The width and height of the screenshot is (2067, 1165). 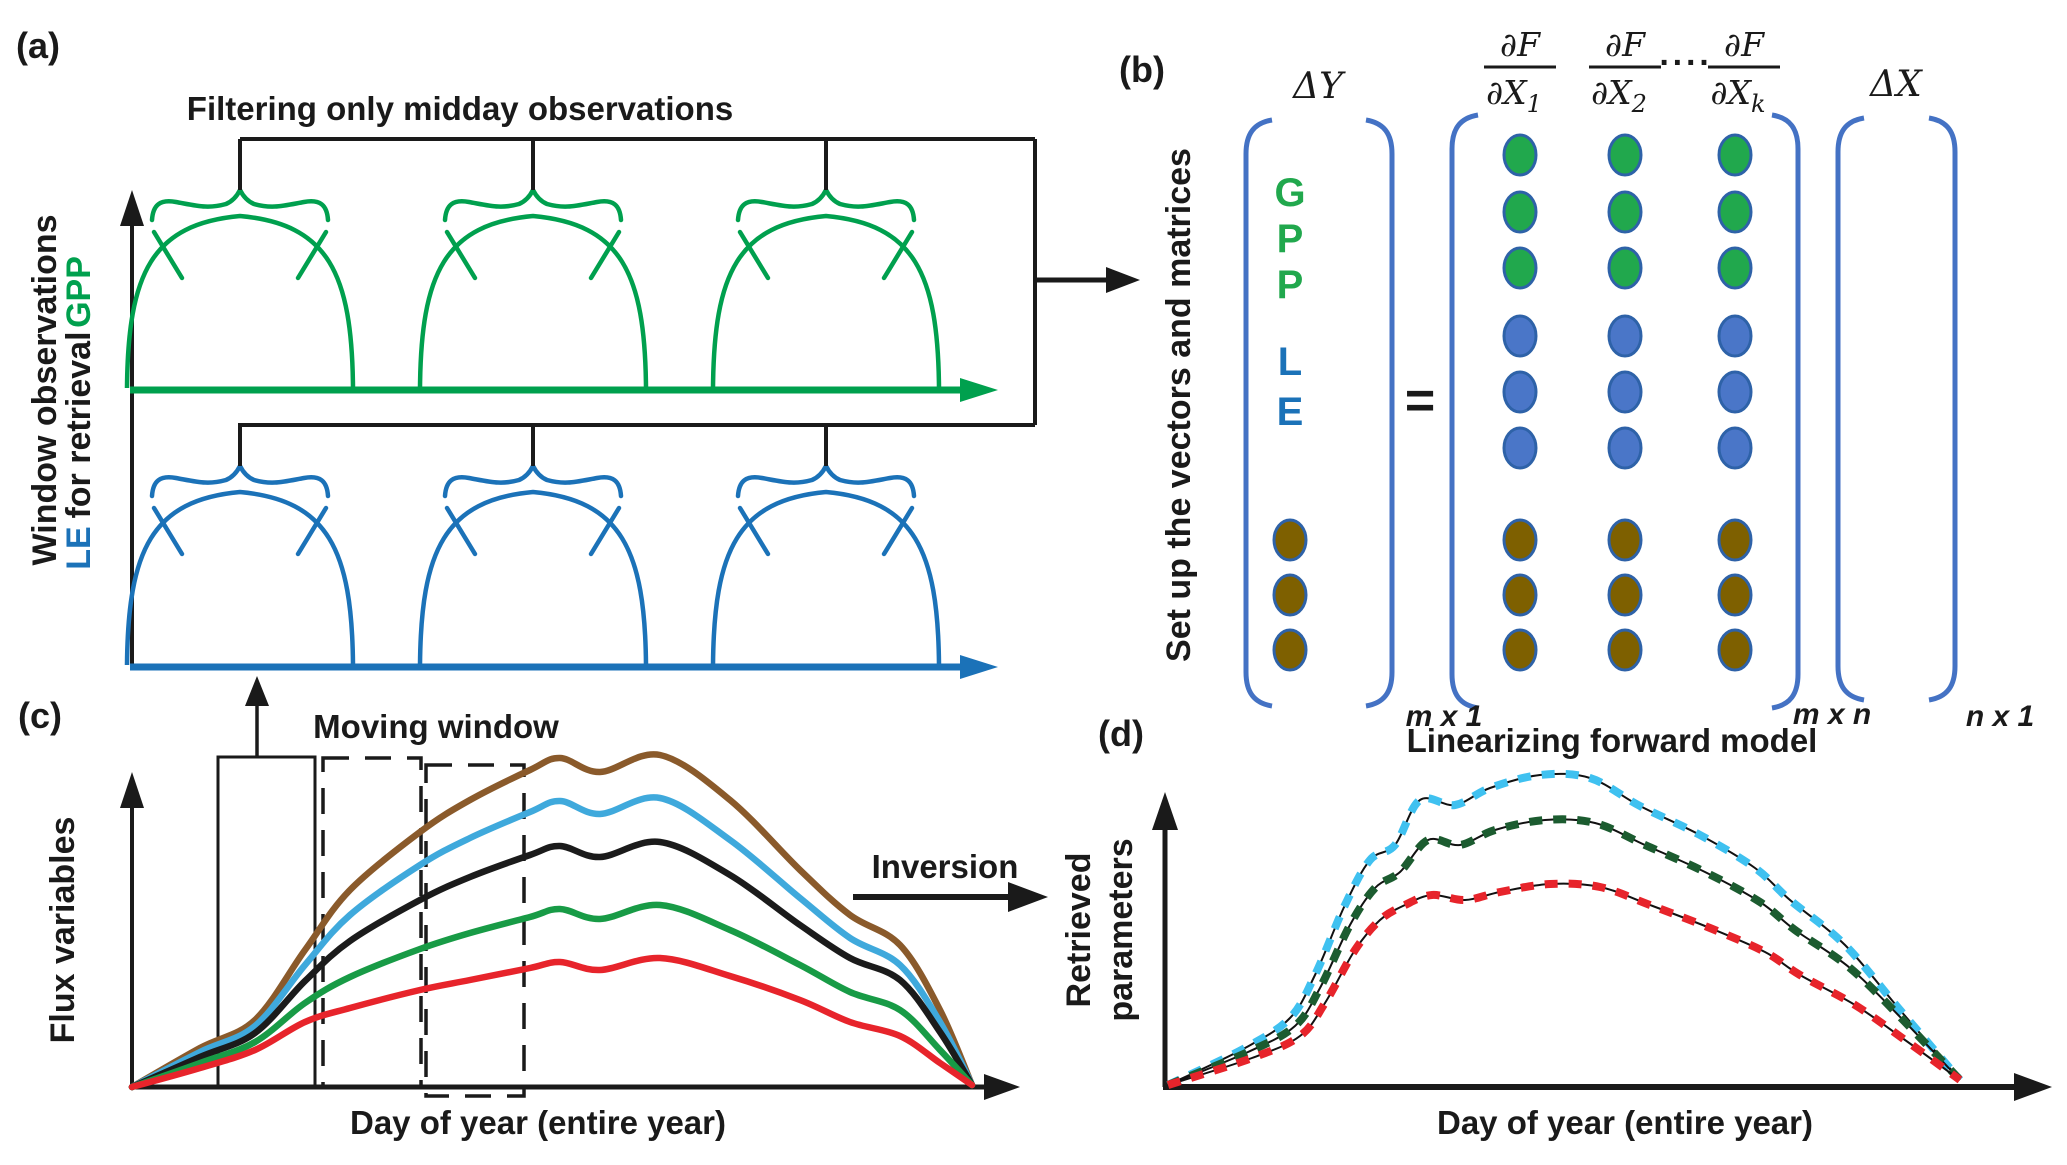 What do you see at coordinates (979, 667) in the screenshot?
I see `le-baseline-arrowhead-icon` at bounding box center [979, 667].